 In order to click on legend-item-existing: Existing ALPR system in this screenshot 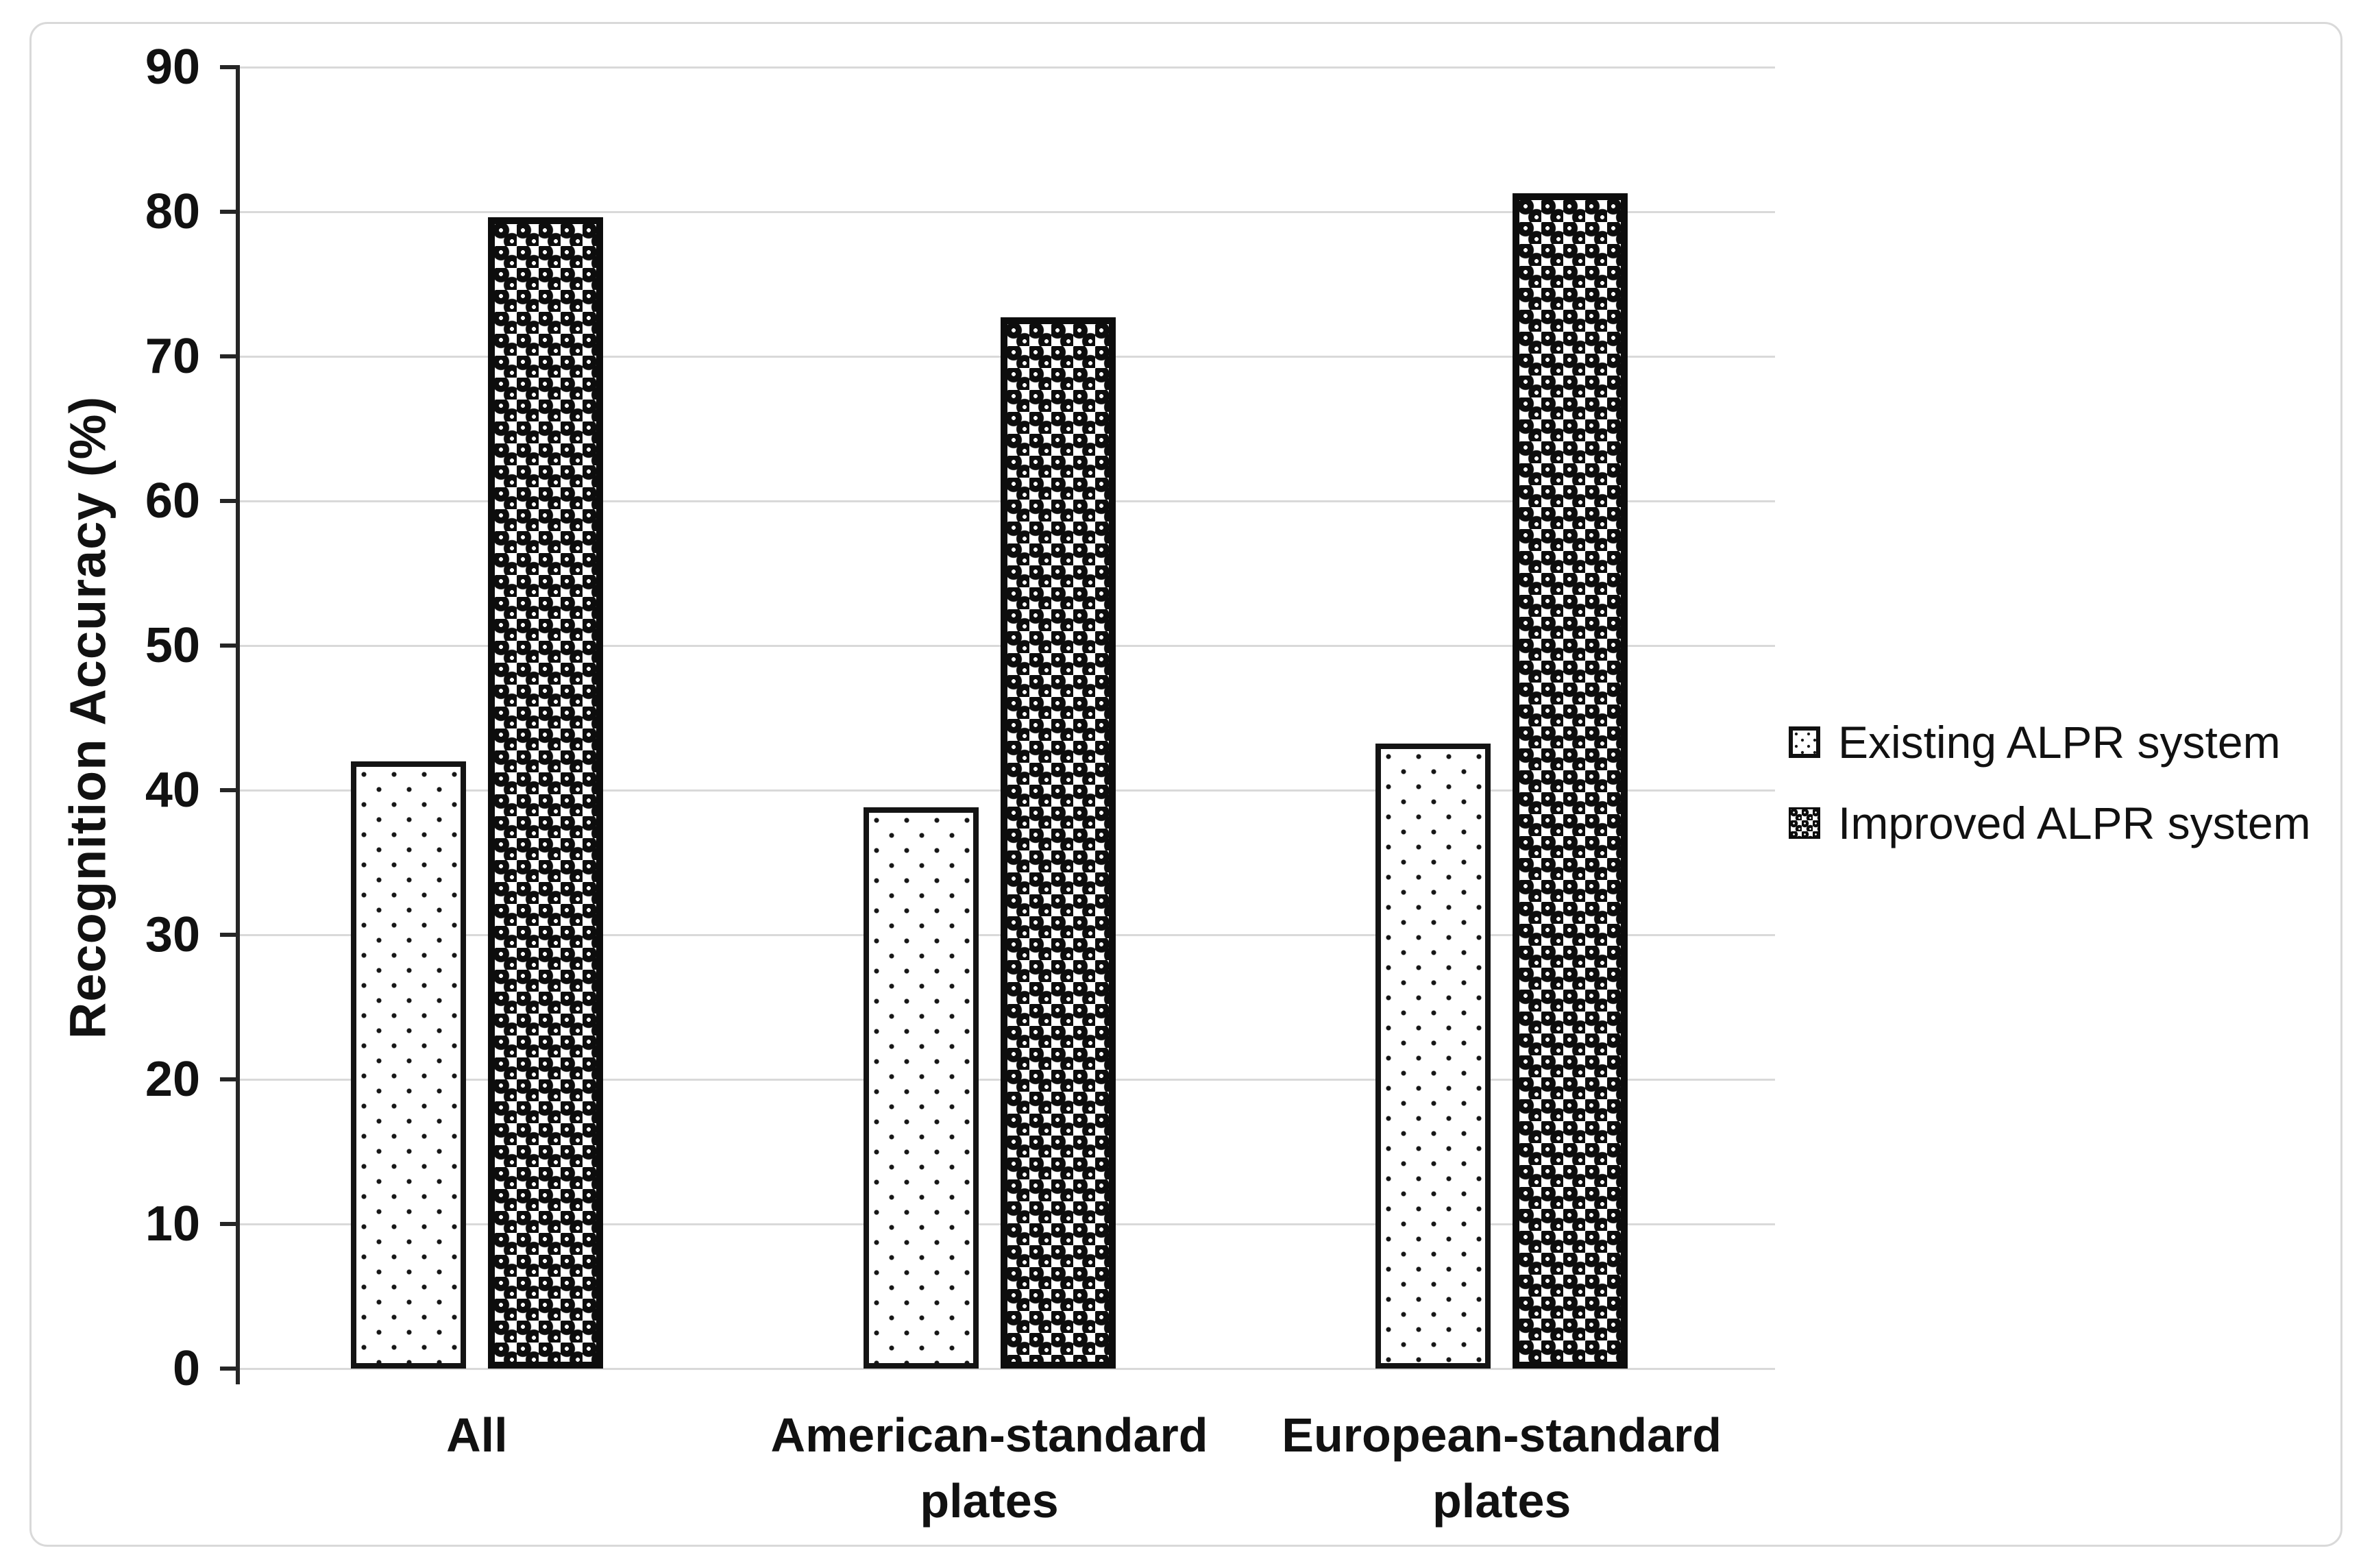, I will do `click(2050, 742)`.